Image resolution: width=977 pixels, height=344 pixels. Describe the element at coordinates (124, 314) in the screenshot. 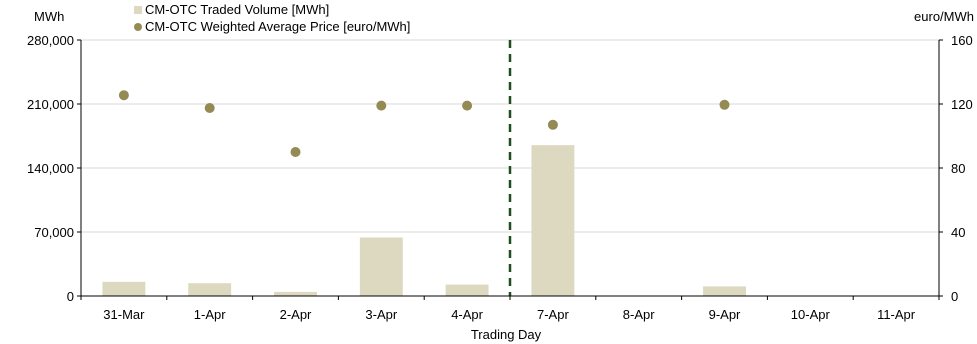

I see `x-tick-label: 31-Mar` at that location.